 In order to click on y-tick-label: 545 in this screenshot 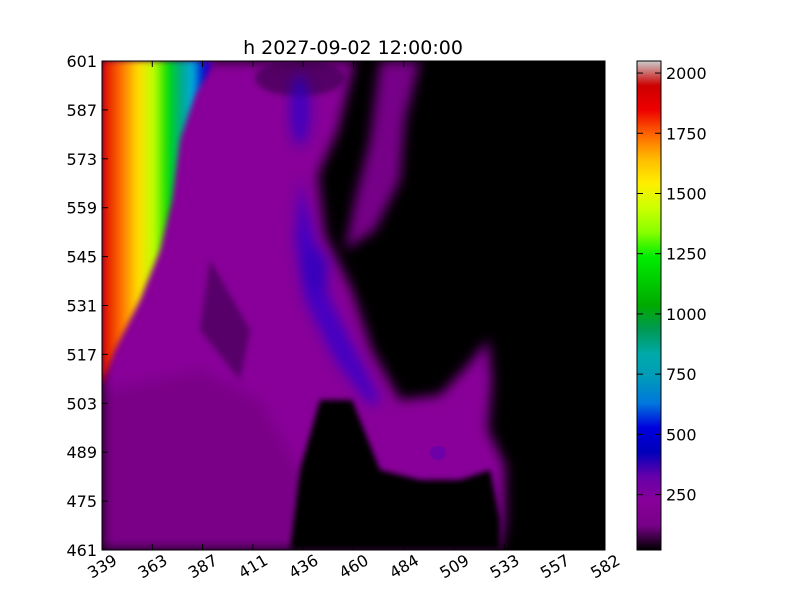, I will do `click(81, 257)`.